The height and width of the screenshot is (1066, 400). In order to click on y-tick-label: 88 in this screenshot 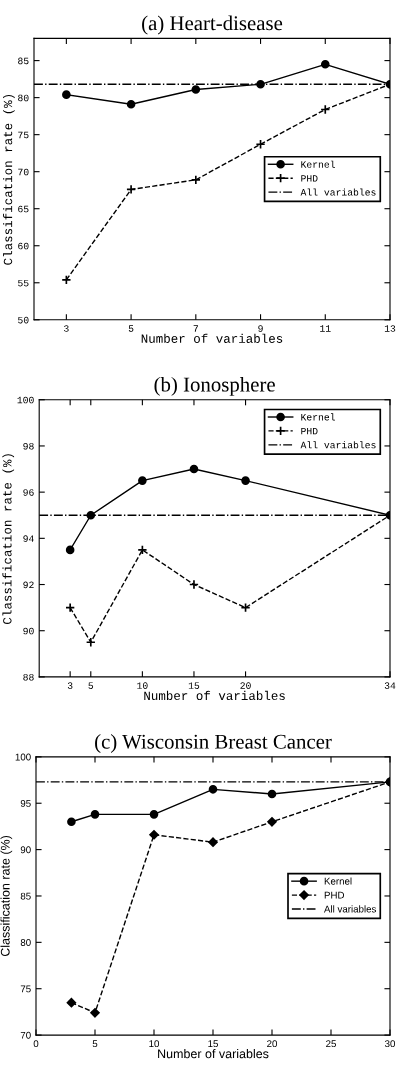, I will do `click(28, 677)`.